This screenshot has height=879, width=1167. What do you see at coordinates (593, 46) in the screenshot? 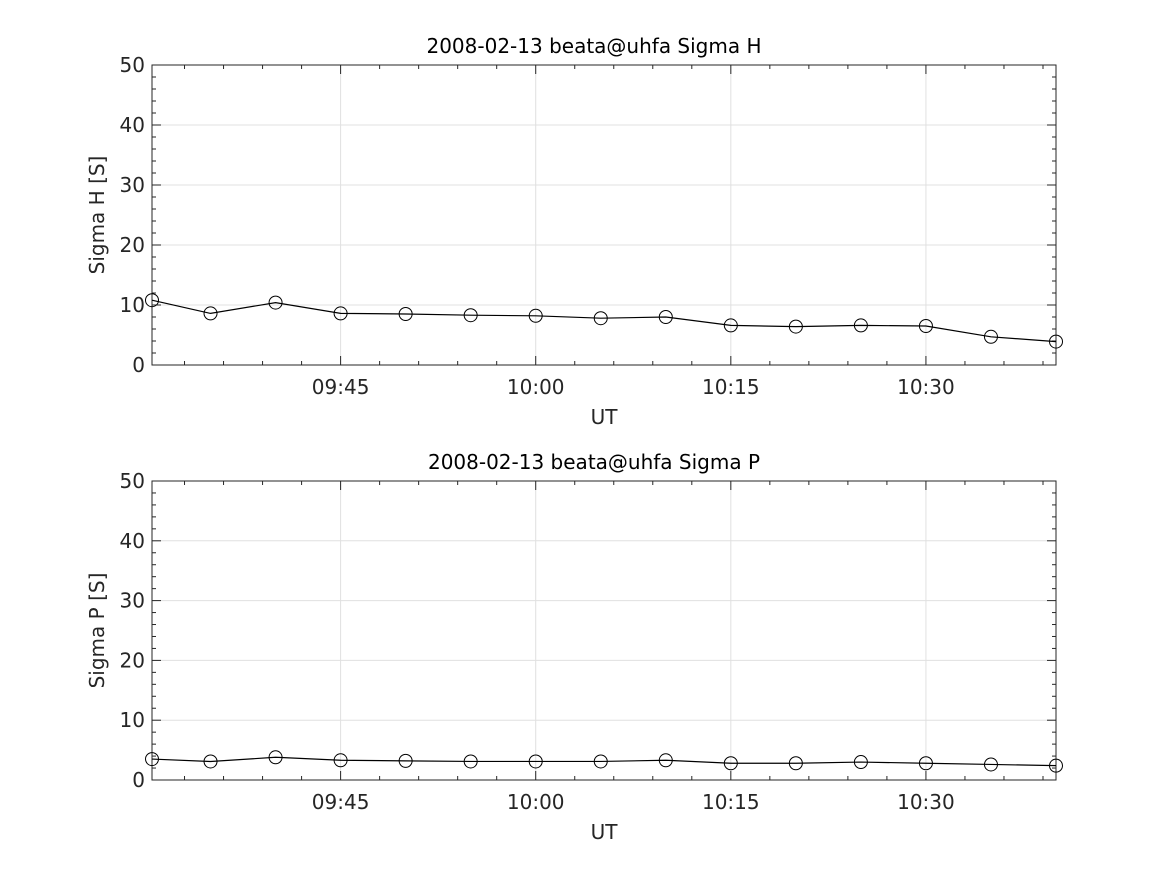
I see `chart-title: 2008-02-13 beata@uhfa Sigma H` at bounding box center [593, 46].